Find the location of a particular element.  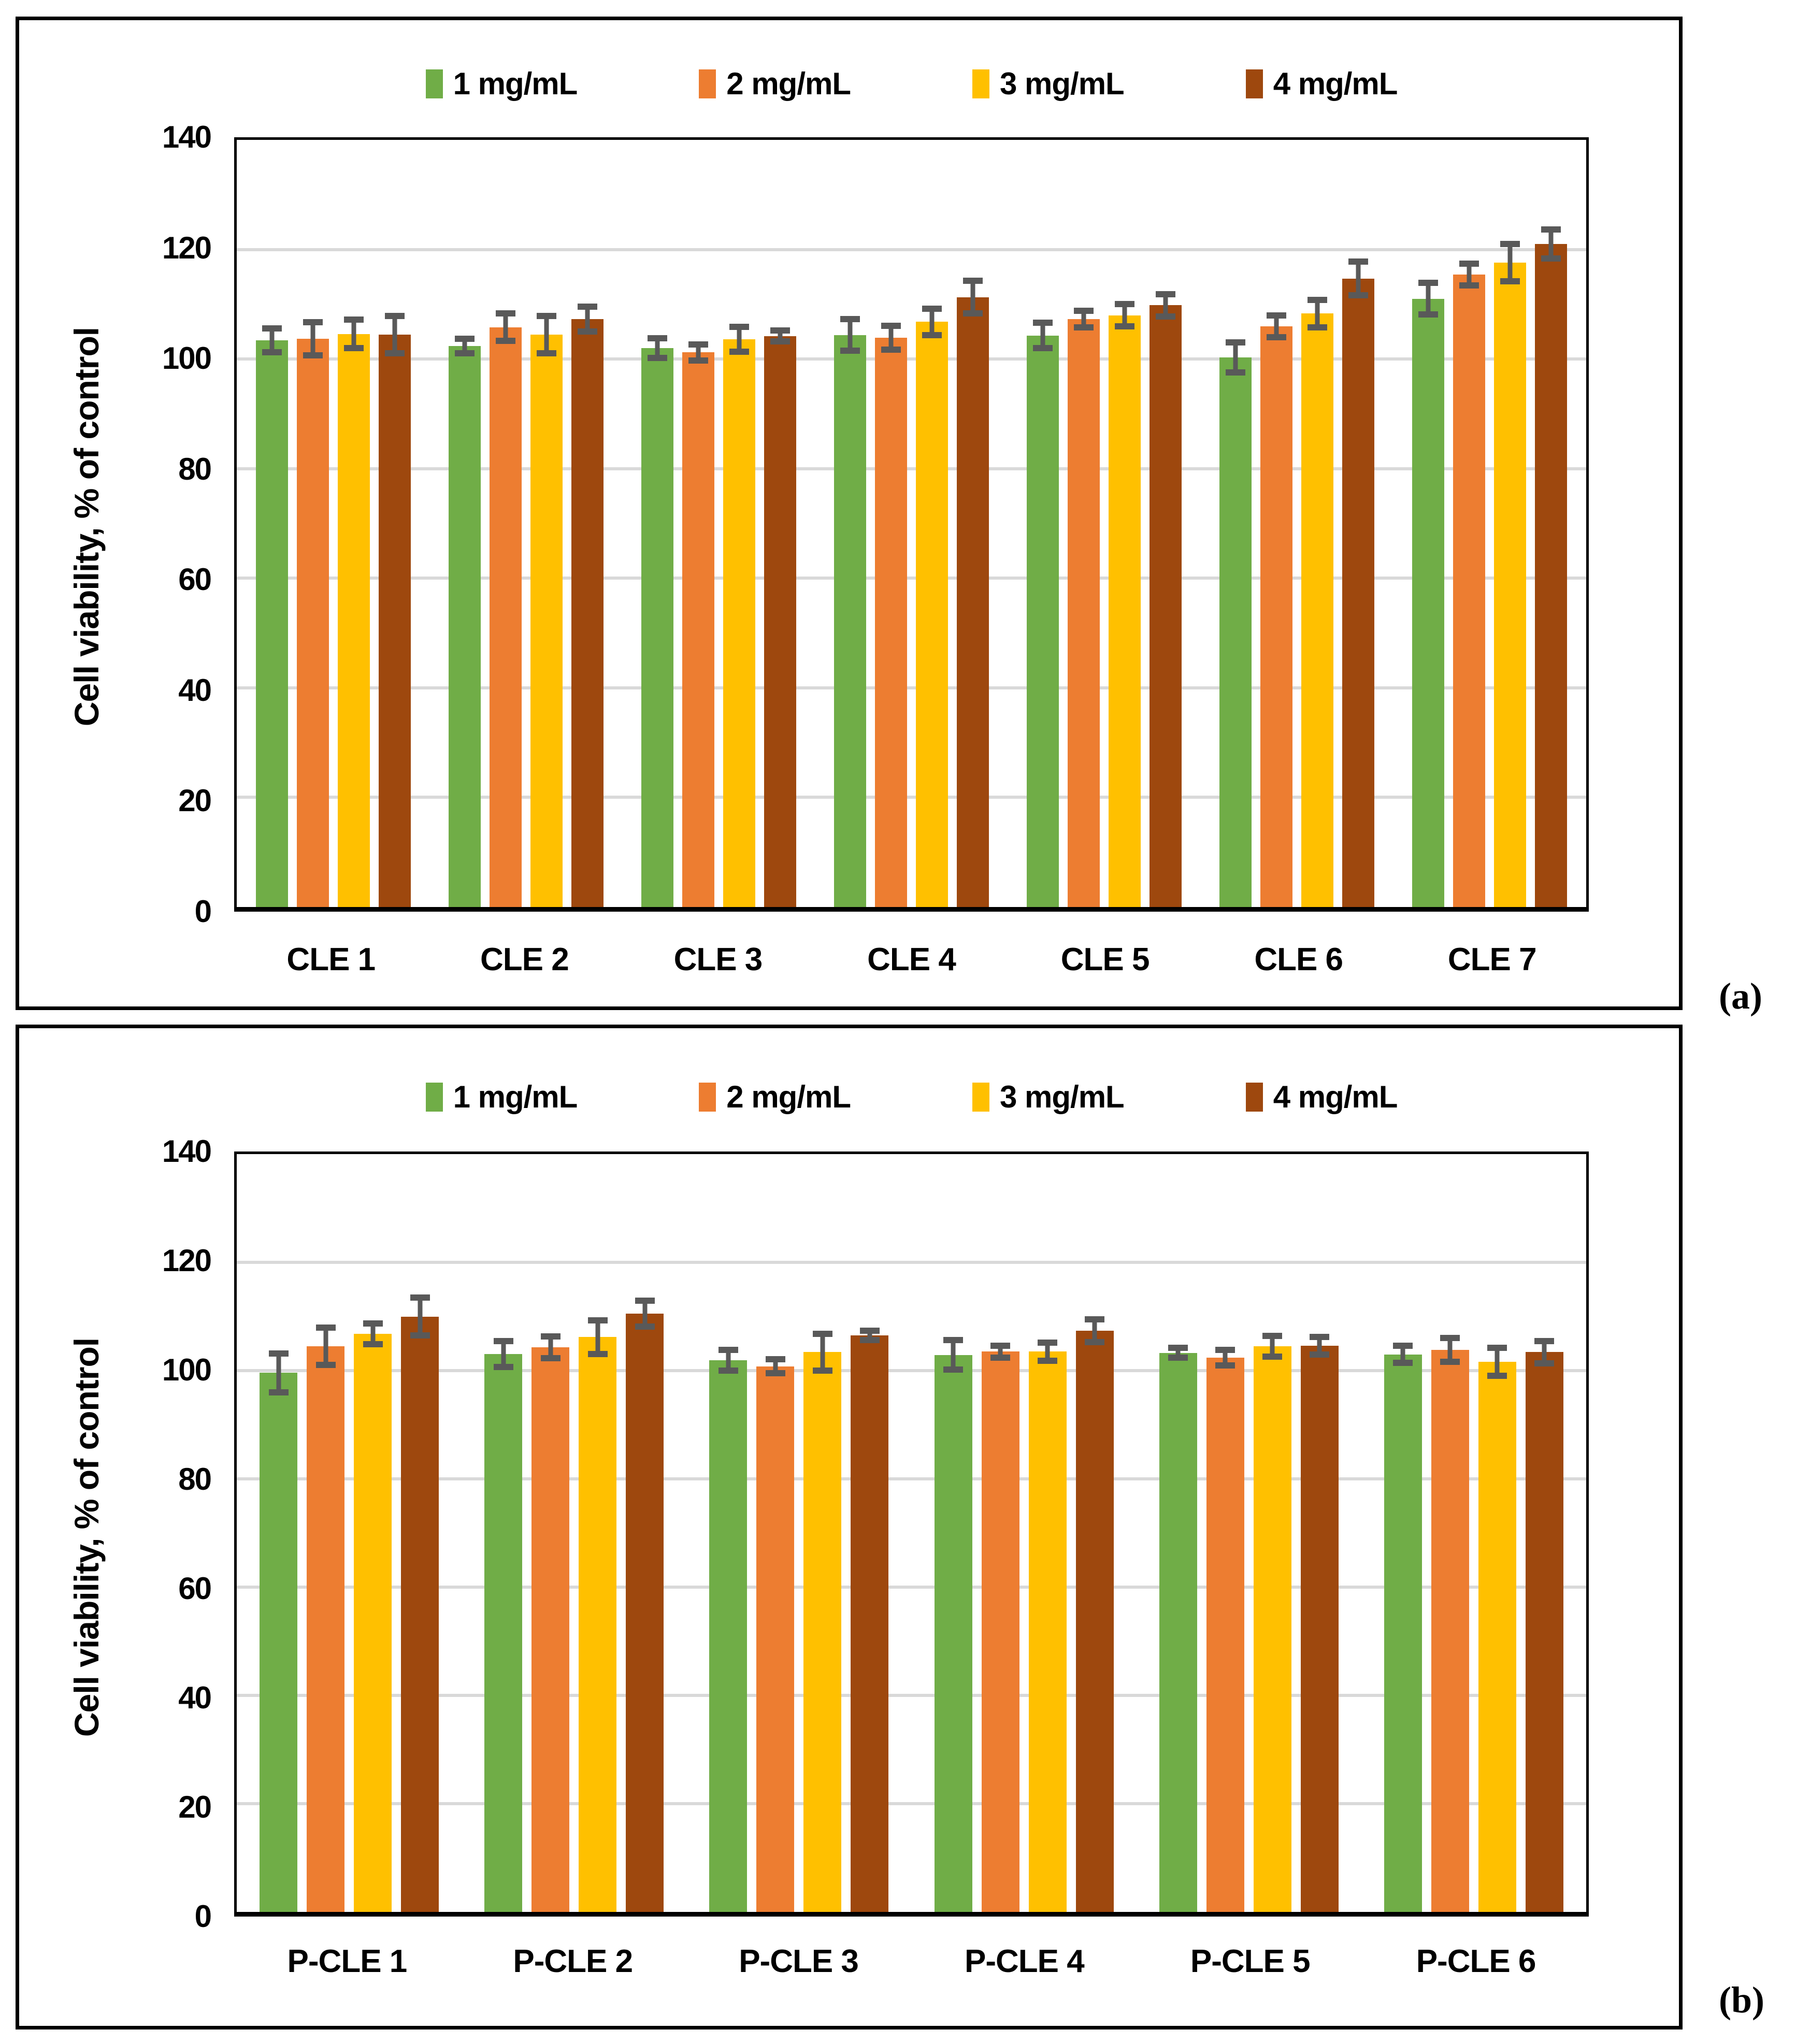

legend-label: 2 mg/mL is located at coordinates (788, 1096).